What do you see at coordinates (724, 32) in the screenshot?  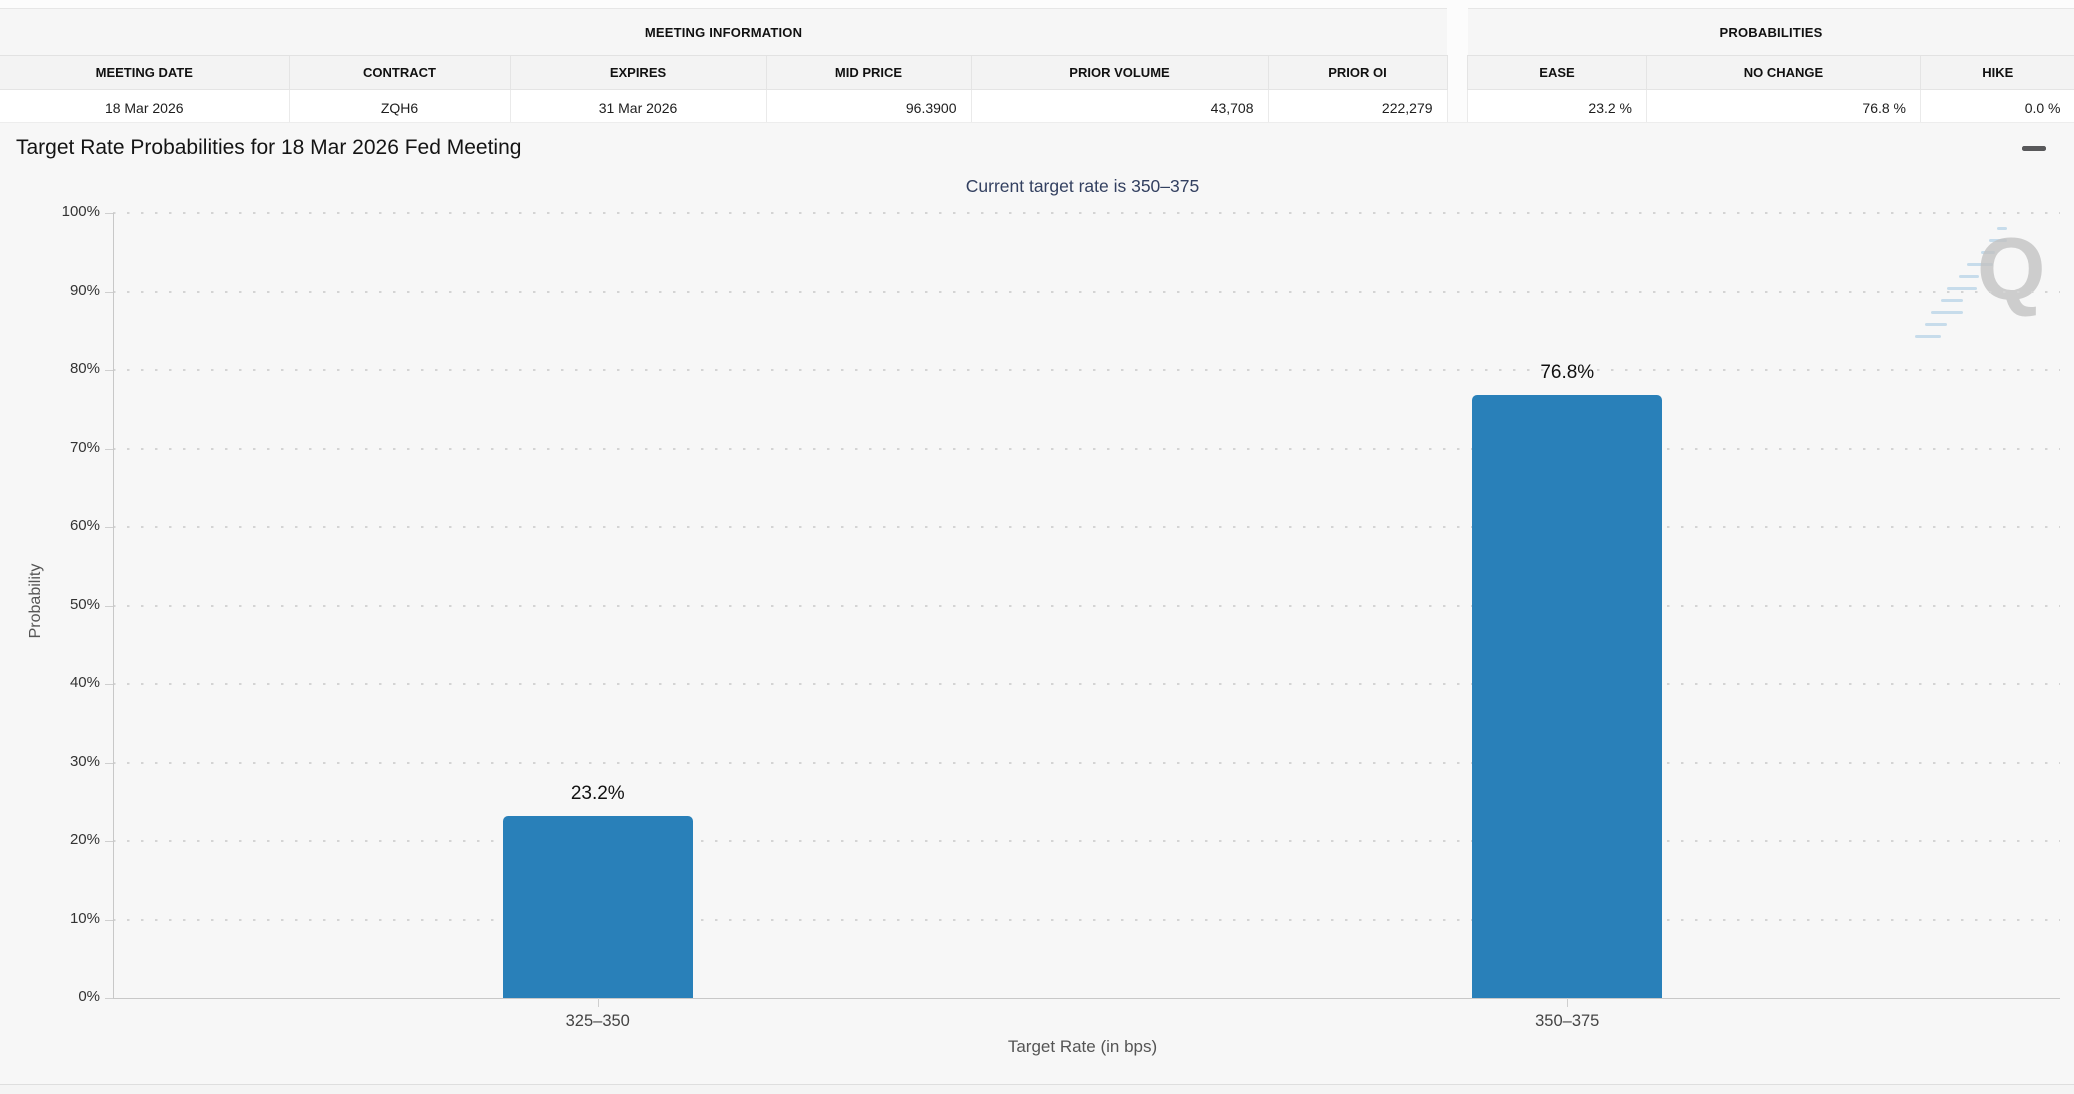 I see `meeting-information-title: MEETING INFORMATION` at bounding box center [724, 32].